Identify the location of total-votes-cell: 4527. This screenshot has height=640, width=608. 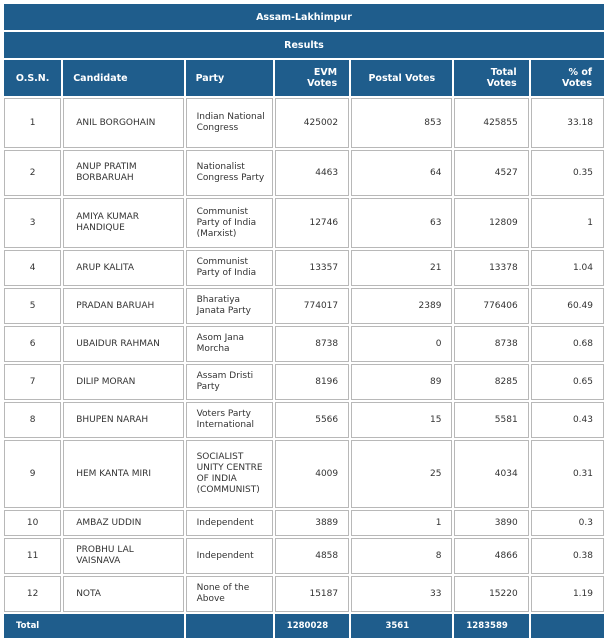
(491, 173).